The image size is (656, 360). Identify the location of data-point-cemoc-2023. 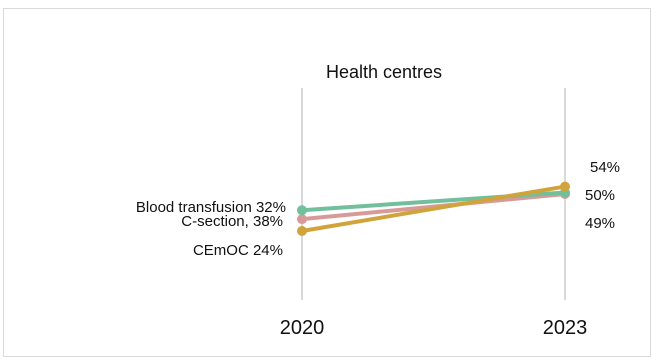
(565, 186).